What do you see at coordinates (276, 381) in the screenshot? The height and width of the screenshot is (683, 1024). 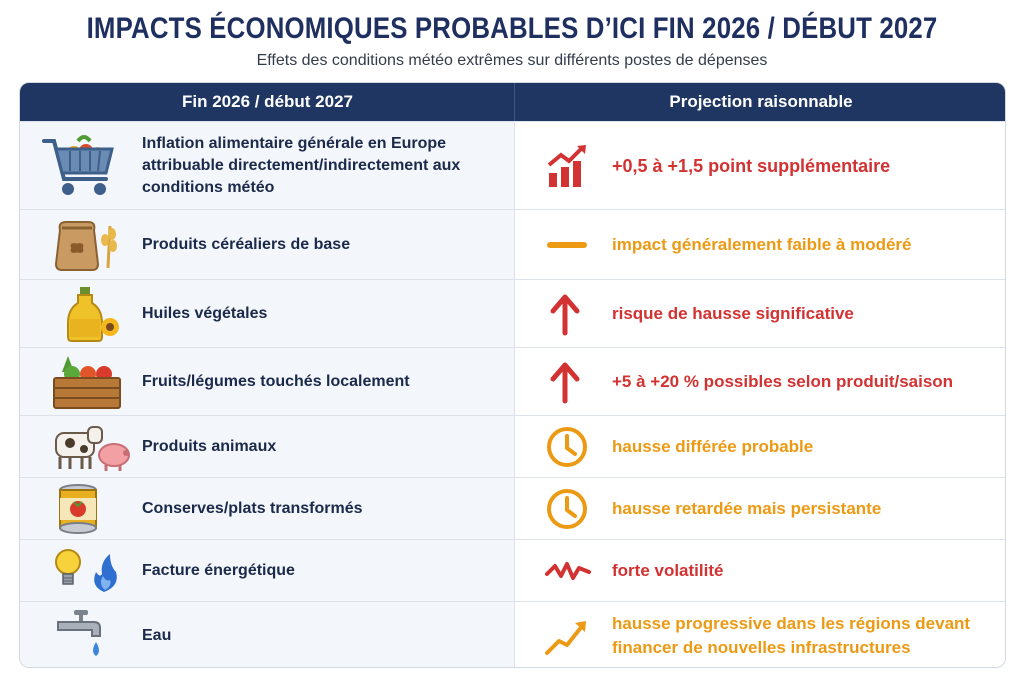 I see `row-label: Fruits/légumes touchés localement` at bounding box center [276, 381].